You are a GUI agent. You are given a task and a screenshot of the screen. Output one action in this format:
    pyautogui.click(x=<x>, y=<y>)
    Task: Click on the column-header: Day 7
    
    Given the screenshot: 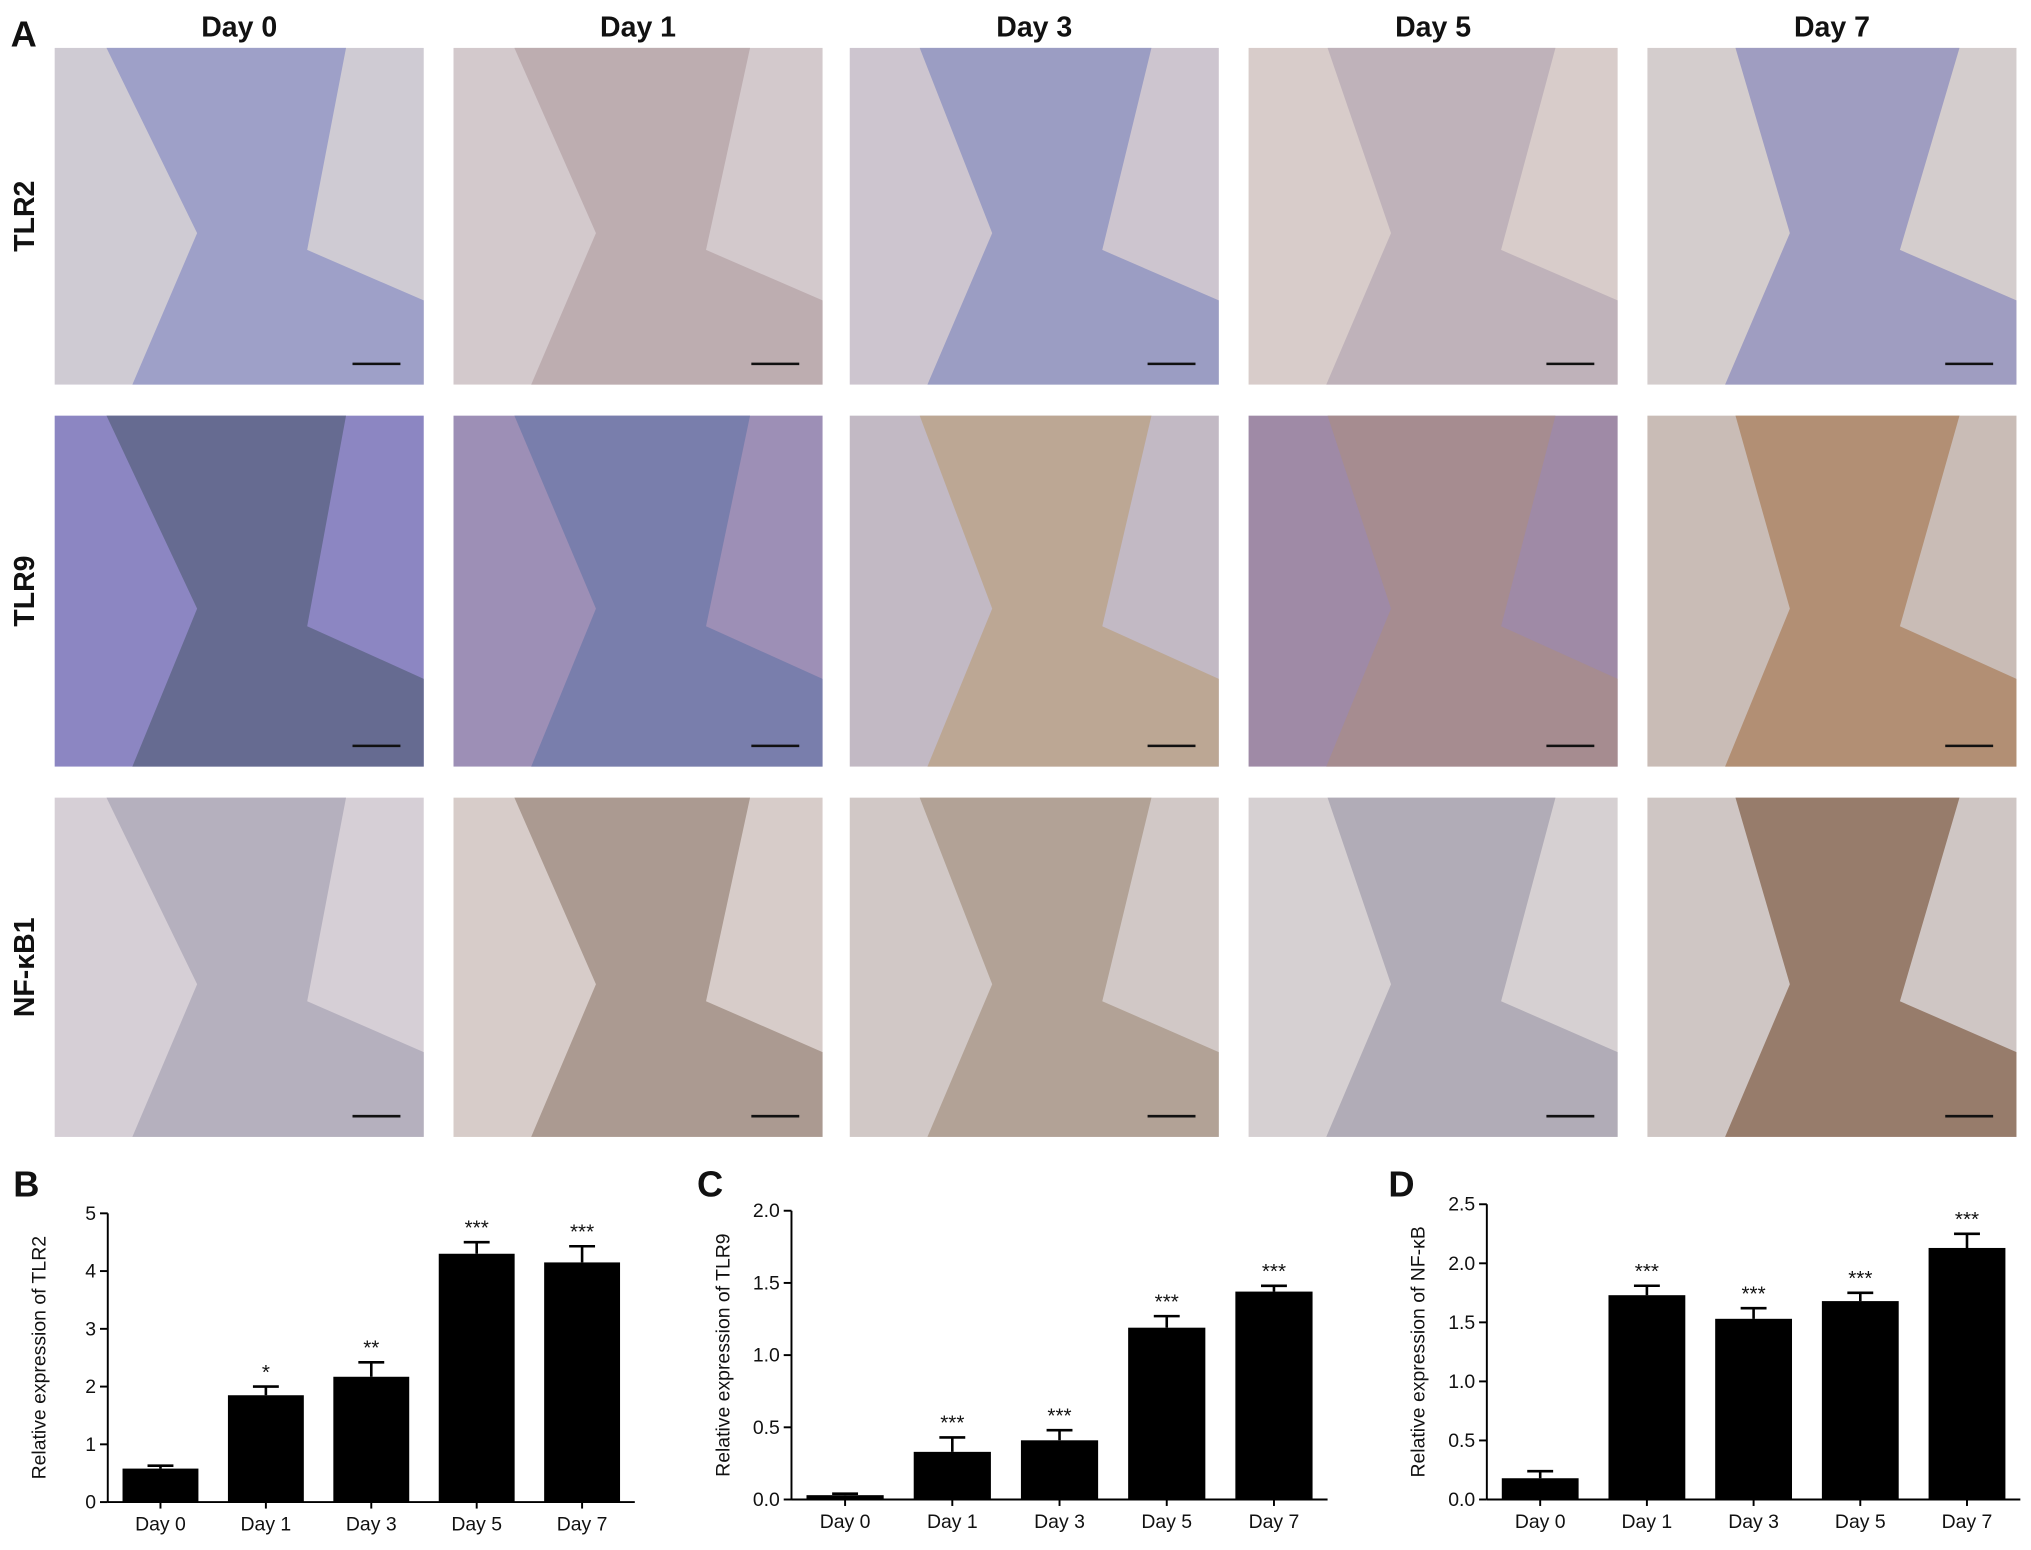 What is the action you would take?
    pyautogui.click(x=1832, y=27)
    